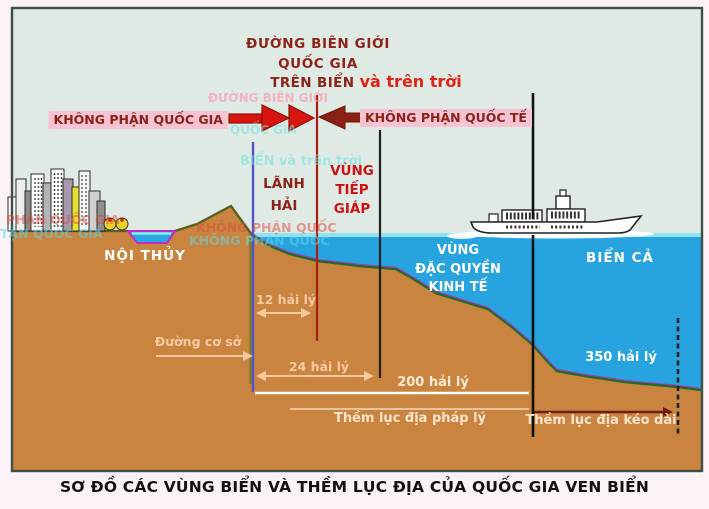 The width and height of the screenshot is (709, 509). What do you see at coordinates (68, 200) in the screenshot?
I see `city-skyline` at bounding box center [68, 200].